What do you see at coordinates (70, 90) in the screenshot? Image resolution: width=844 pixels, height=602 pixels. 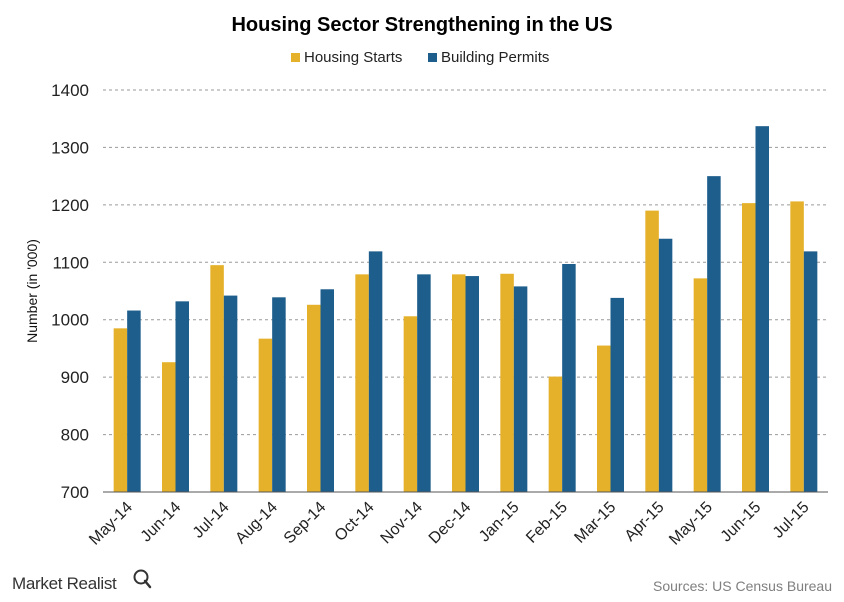 I see `y-tick-label: 1400` at bounding box center [70, 90].